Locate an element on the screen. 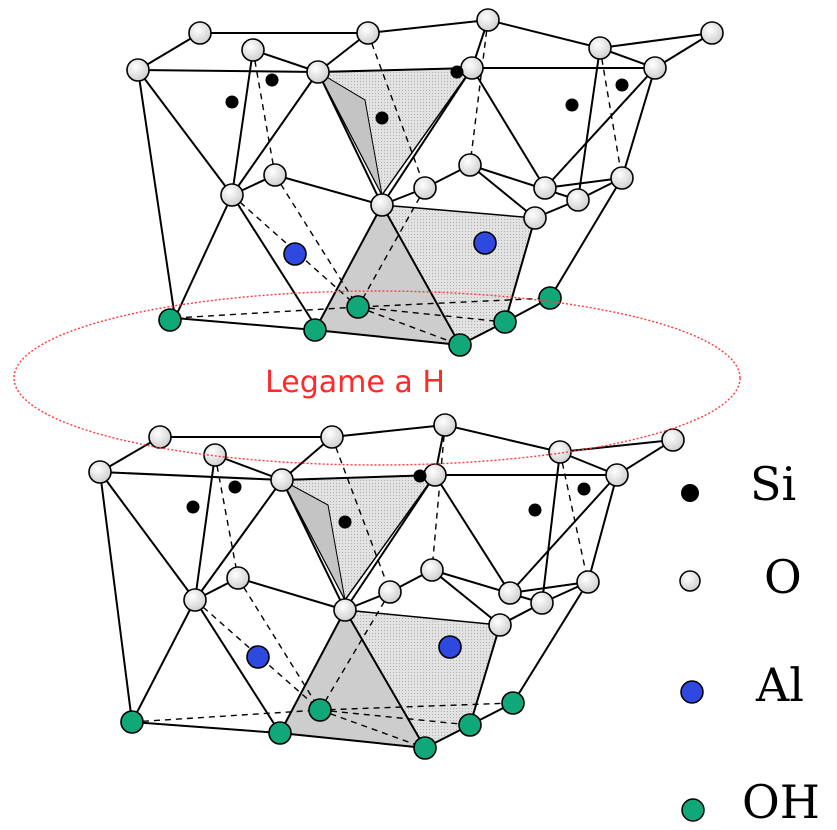 This screenshot has width=837, height=830. legend-label-al: Al is located at coordinates (779, 685).